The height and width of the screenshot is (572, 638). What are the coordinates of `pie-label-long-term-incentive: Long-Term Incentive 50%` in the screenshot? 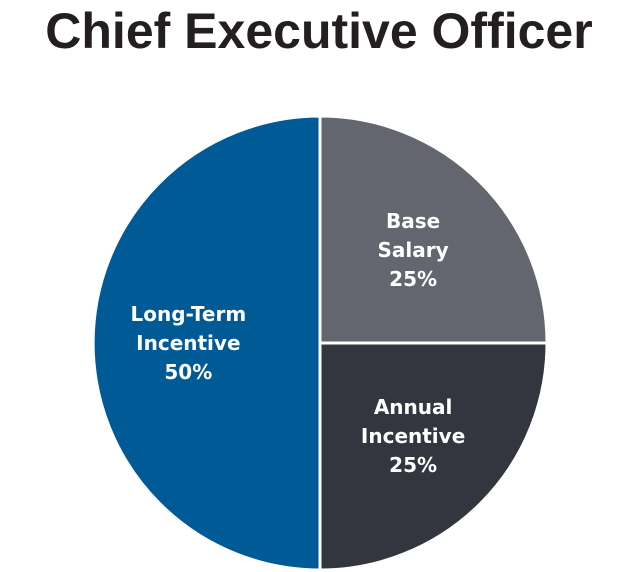 It's located at (189, 343).